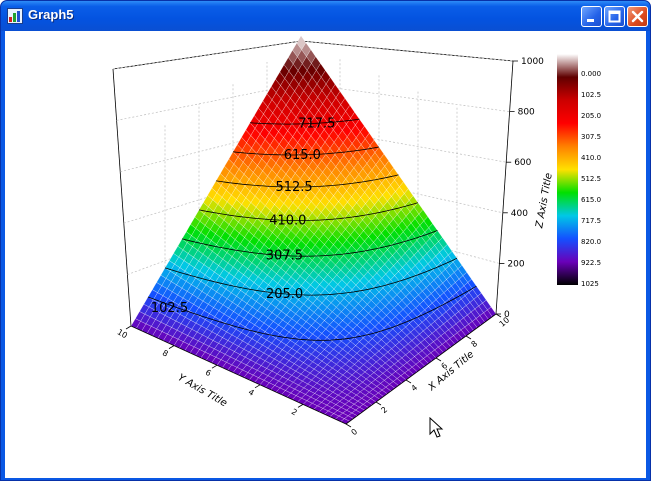 The width and height of the screenshot is (651, 481). Describe the element at coordinates (284, 256) in the screenshot. I see `contour-label: 307.5` at that location.